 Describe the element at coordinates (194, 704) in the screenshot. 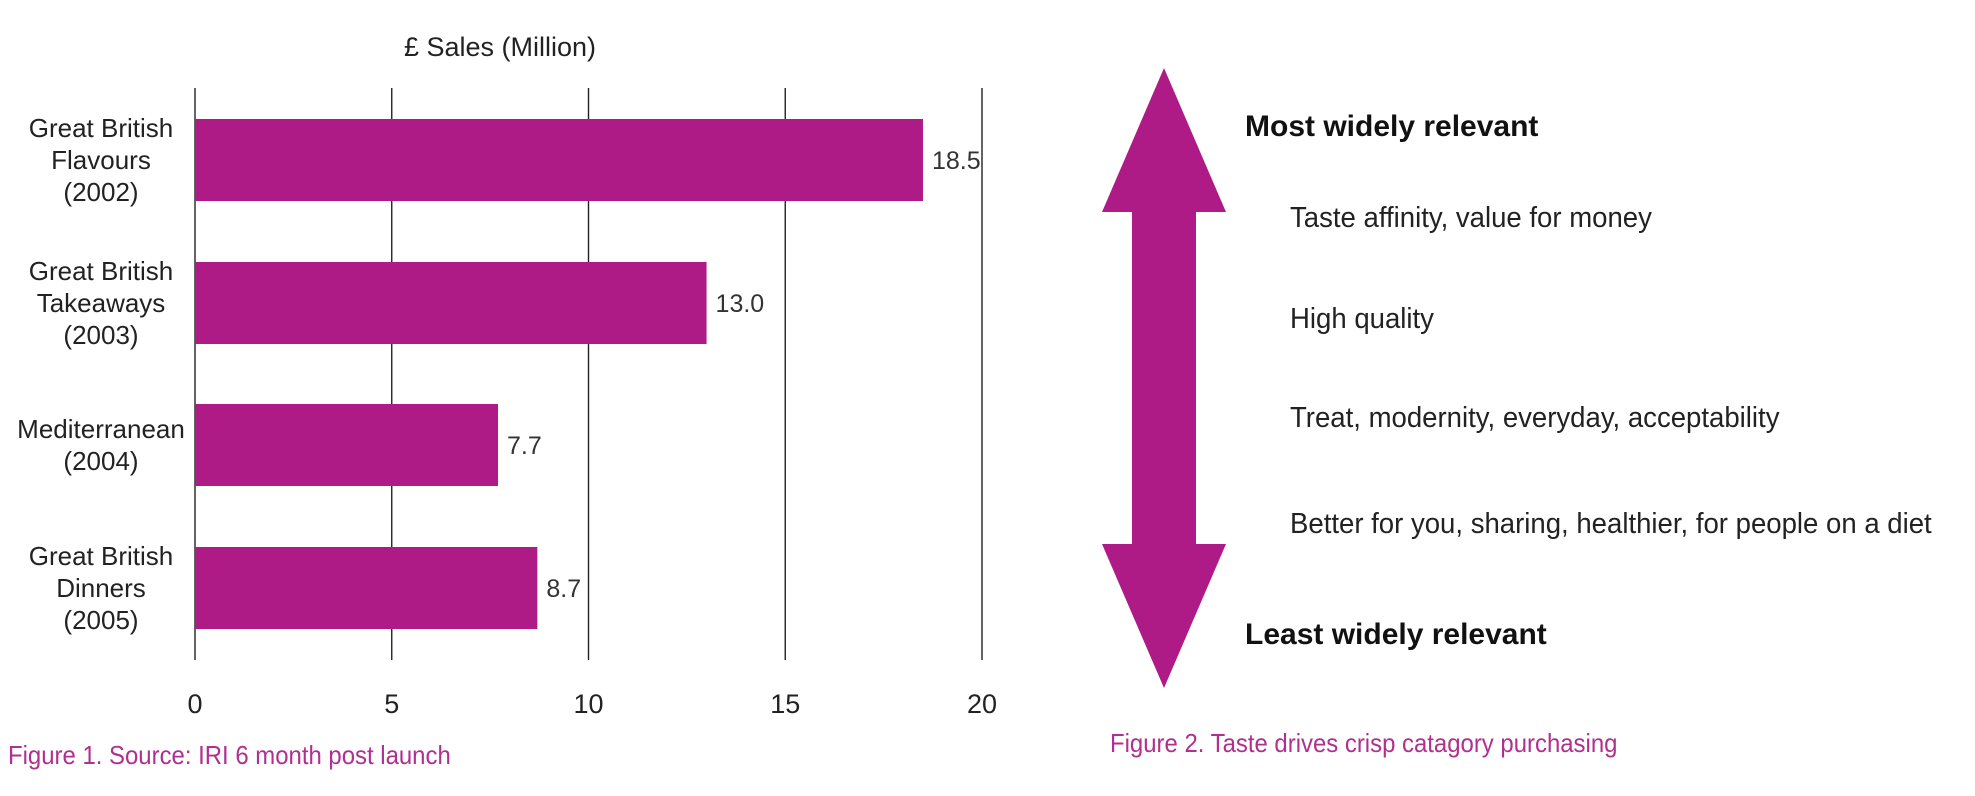

I see `x-tick-label: 0` at that location.